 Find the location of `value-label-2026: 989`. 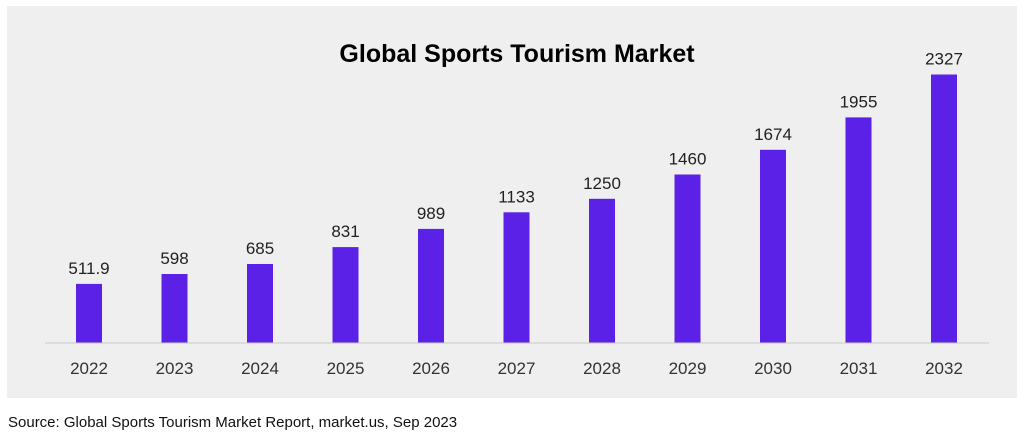

value-label-2026: 989 is located at coordinates (431, 213).